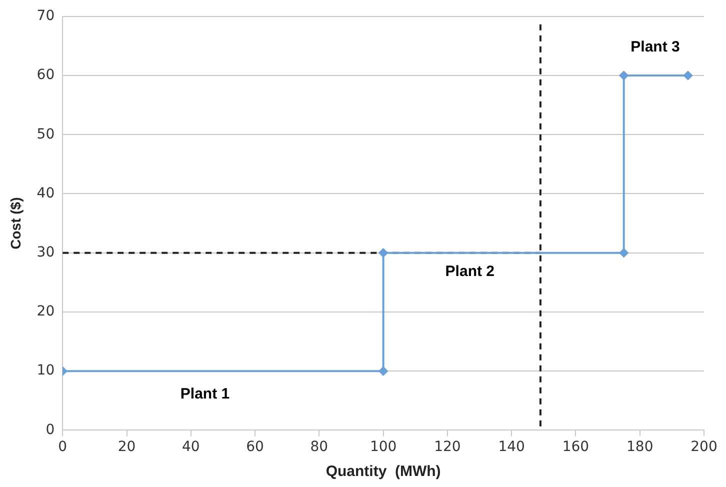 This screenshot has height=487, width=726. Describe the element at coordinates (45, 75) in the screenshot. I see `y-tick-label: 60` at that location.